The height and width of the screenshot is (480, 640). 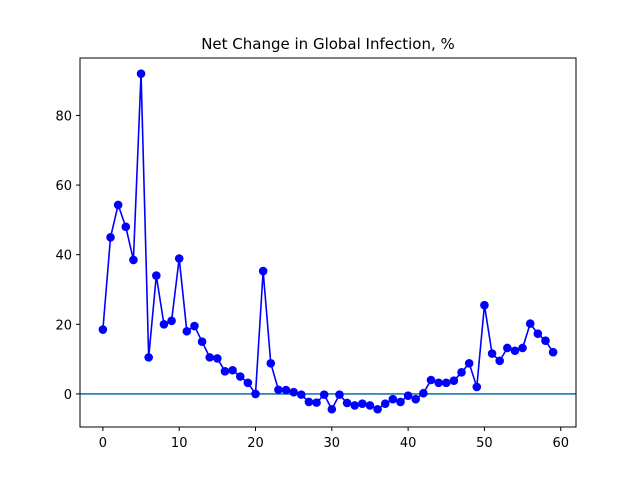 What do you see at coordinates (408, 443) in the screenshot?
I see `x-tick-label: 40` at bounding box center [408, 443].